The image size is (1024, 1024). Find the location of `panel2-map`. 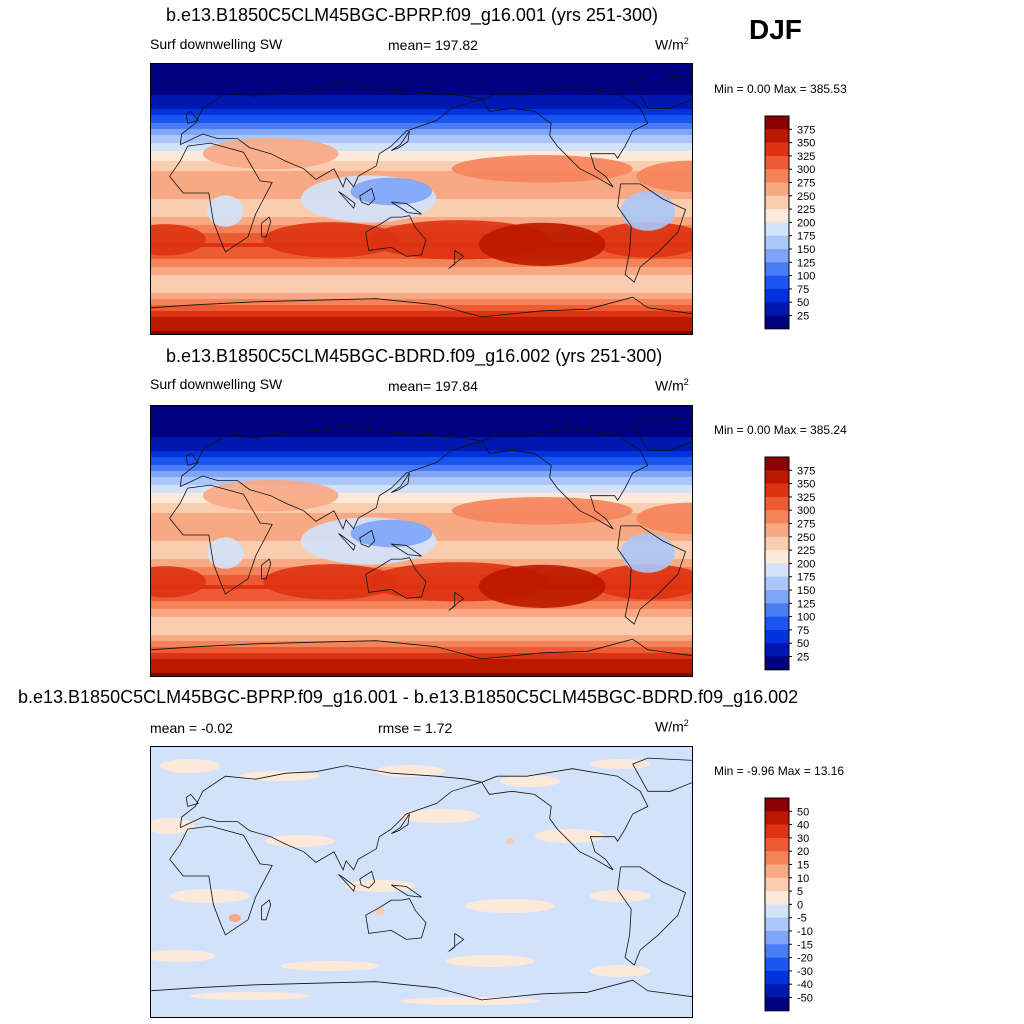

panel2-map is located at coordinates (421, 541).